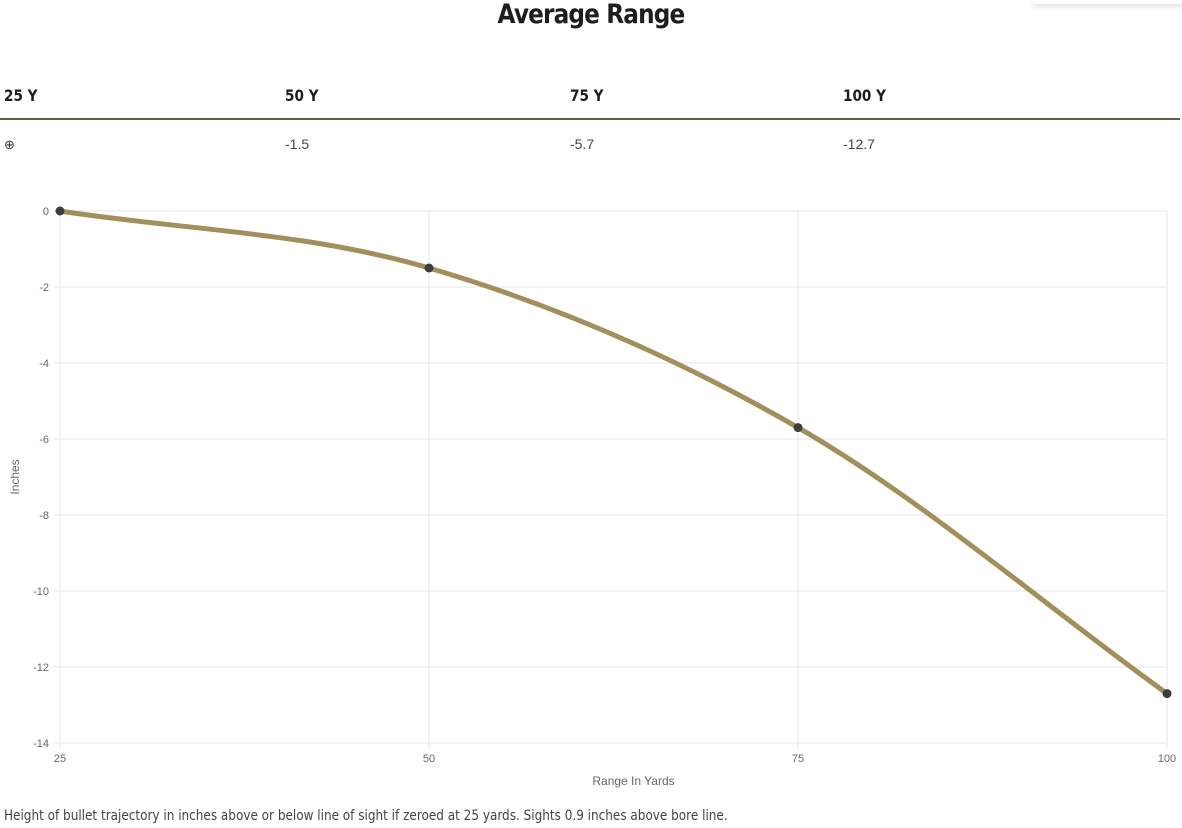 The width and height of the screenshot is (1182, 828). I want to click on y-tick-label: -8, so click(44, 516).